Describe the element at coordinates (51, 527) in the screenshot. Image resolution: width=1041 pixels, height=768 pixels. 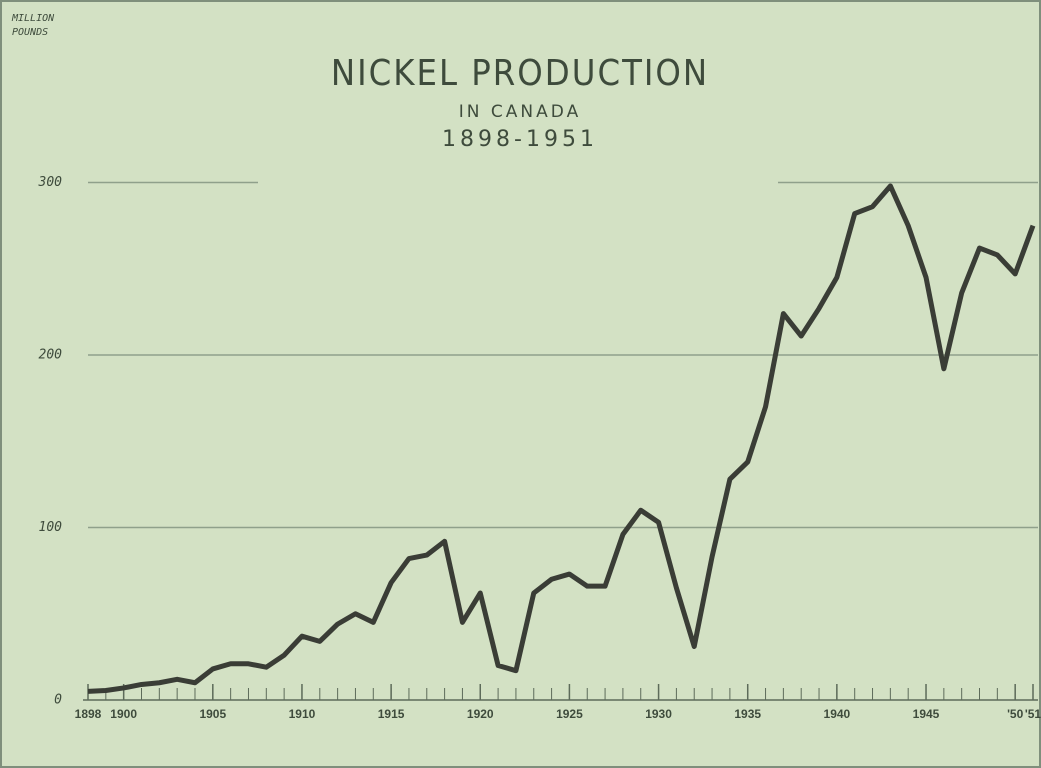
I see `y-tick-label: 100` at that location.